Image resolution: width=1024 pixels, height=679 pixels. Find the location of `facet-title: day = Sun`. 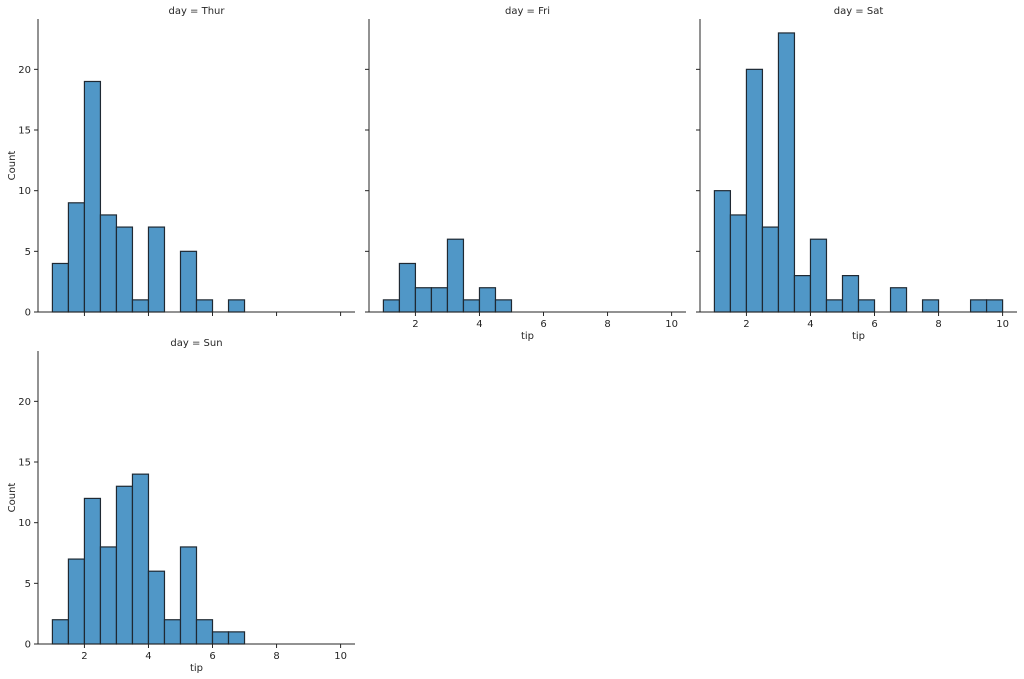

facet-title: day = Sun is located at coordinates (196, 343).